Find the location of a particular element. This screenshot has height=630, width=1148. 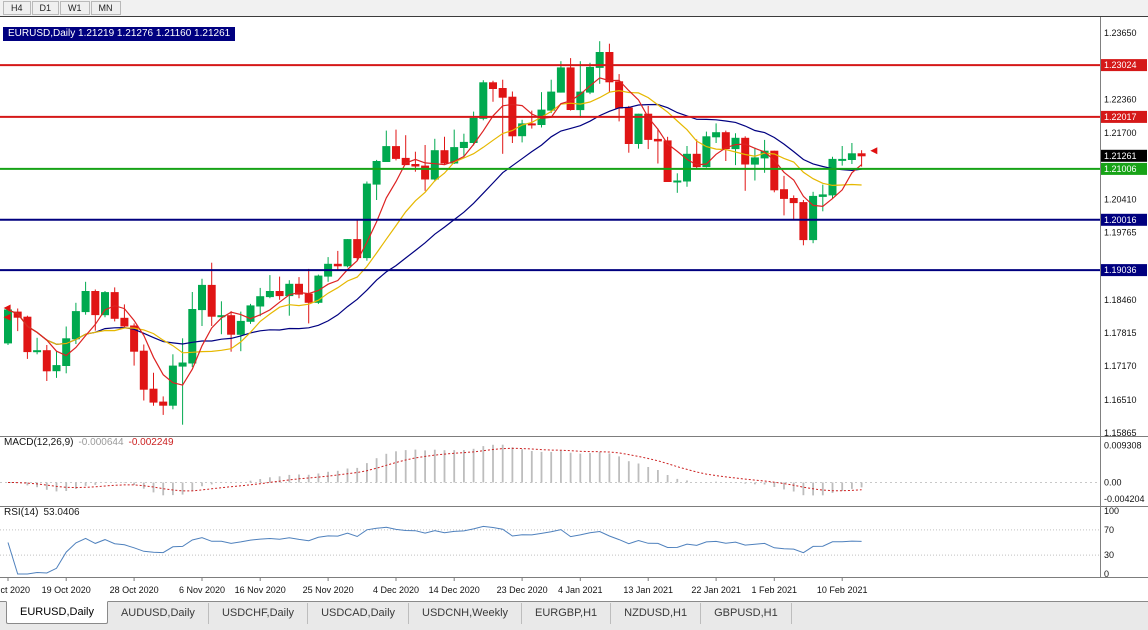

price-tick-label: 1.21700 is located at coordinates (1120, 133).